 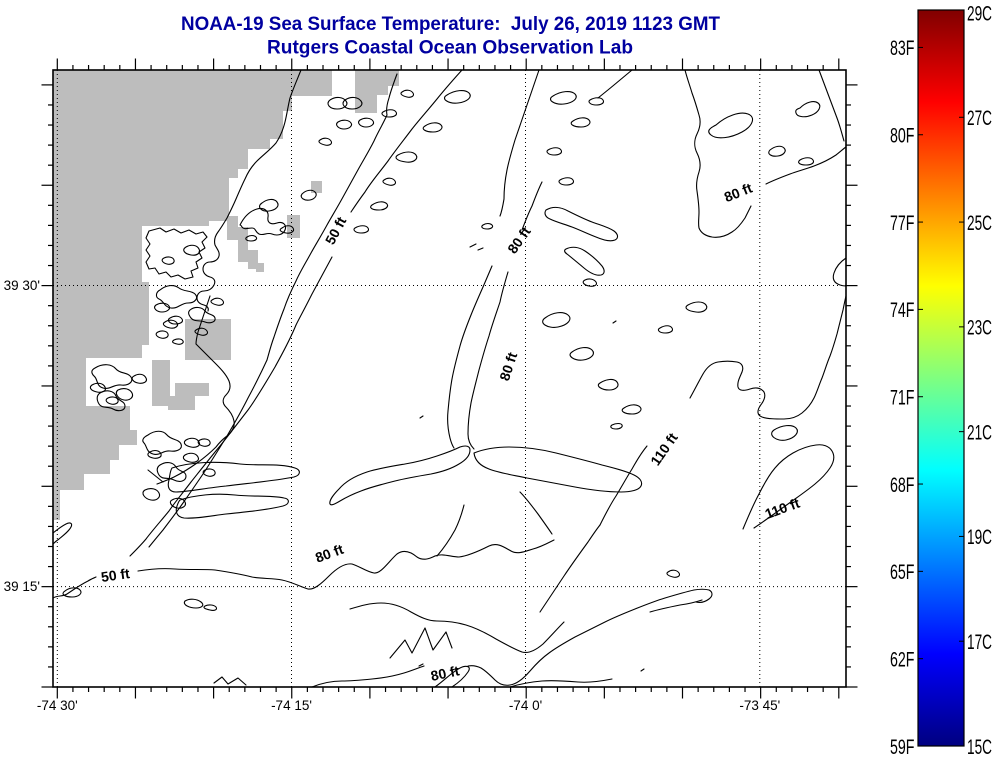 What do you see at coordinates (902, 48) in the screenshot?
I see `svg-text: 83F` at bounding box center [902, 48].